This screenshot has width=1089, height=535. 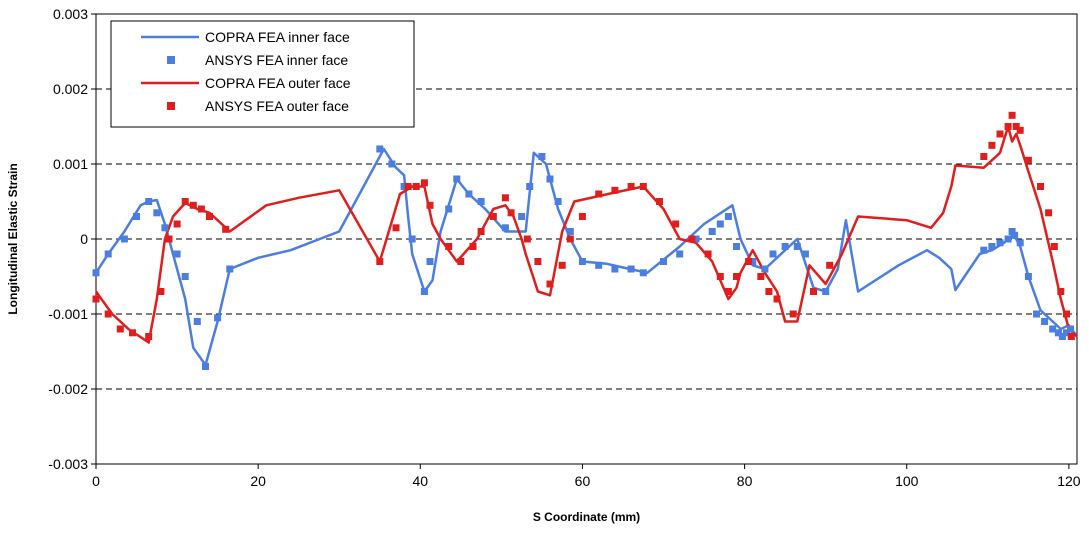 I want to click on legend-label: COPRA FEA inner face, so click(x=277, y=37).